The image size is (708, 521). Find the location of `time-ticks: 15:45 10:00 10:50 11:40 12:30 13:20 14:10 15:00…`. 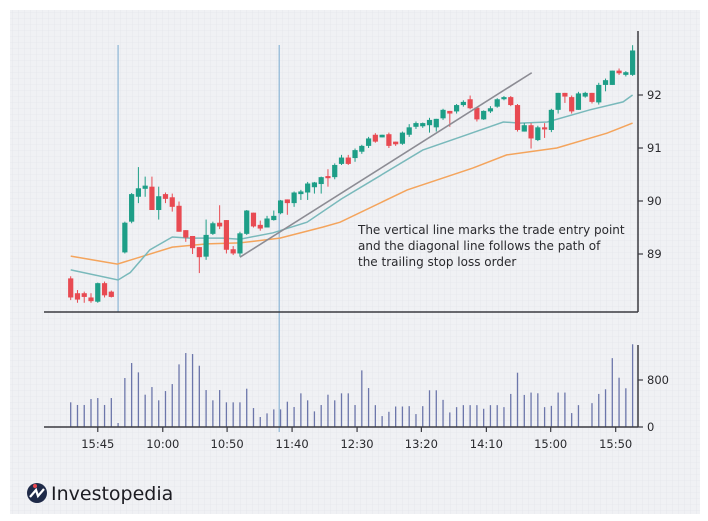

time-ticks: 15:45 10:00 10:50 11:40 12:30 13:20 14:10 15:00… is located at coordinates (356, 439).